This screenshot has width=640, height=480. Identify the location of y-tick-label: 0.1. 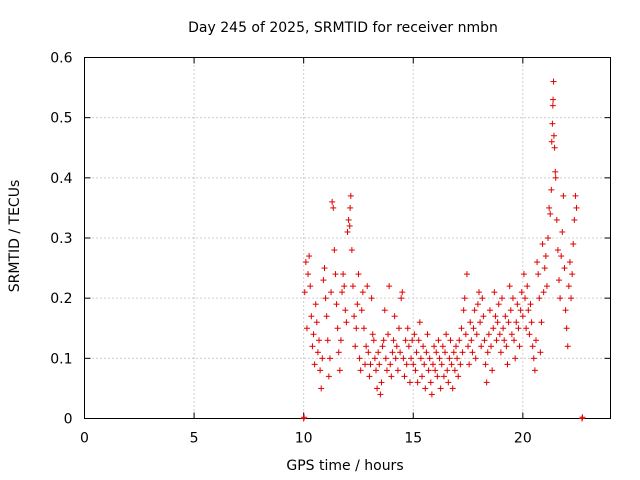
(61, 359).